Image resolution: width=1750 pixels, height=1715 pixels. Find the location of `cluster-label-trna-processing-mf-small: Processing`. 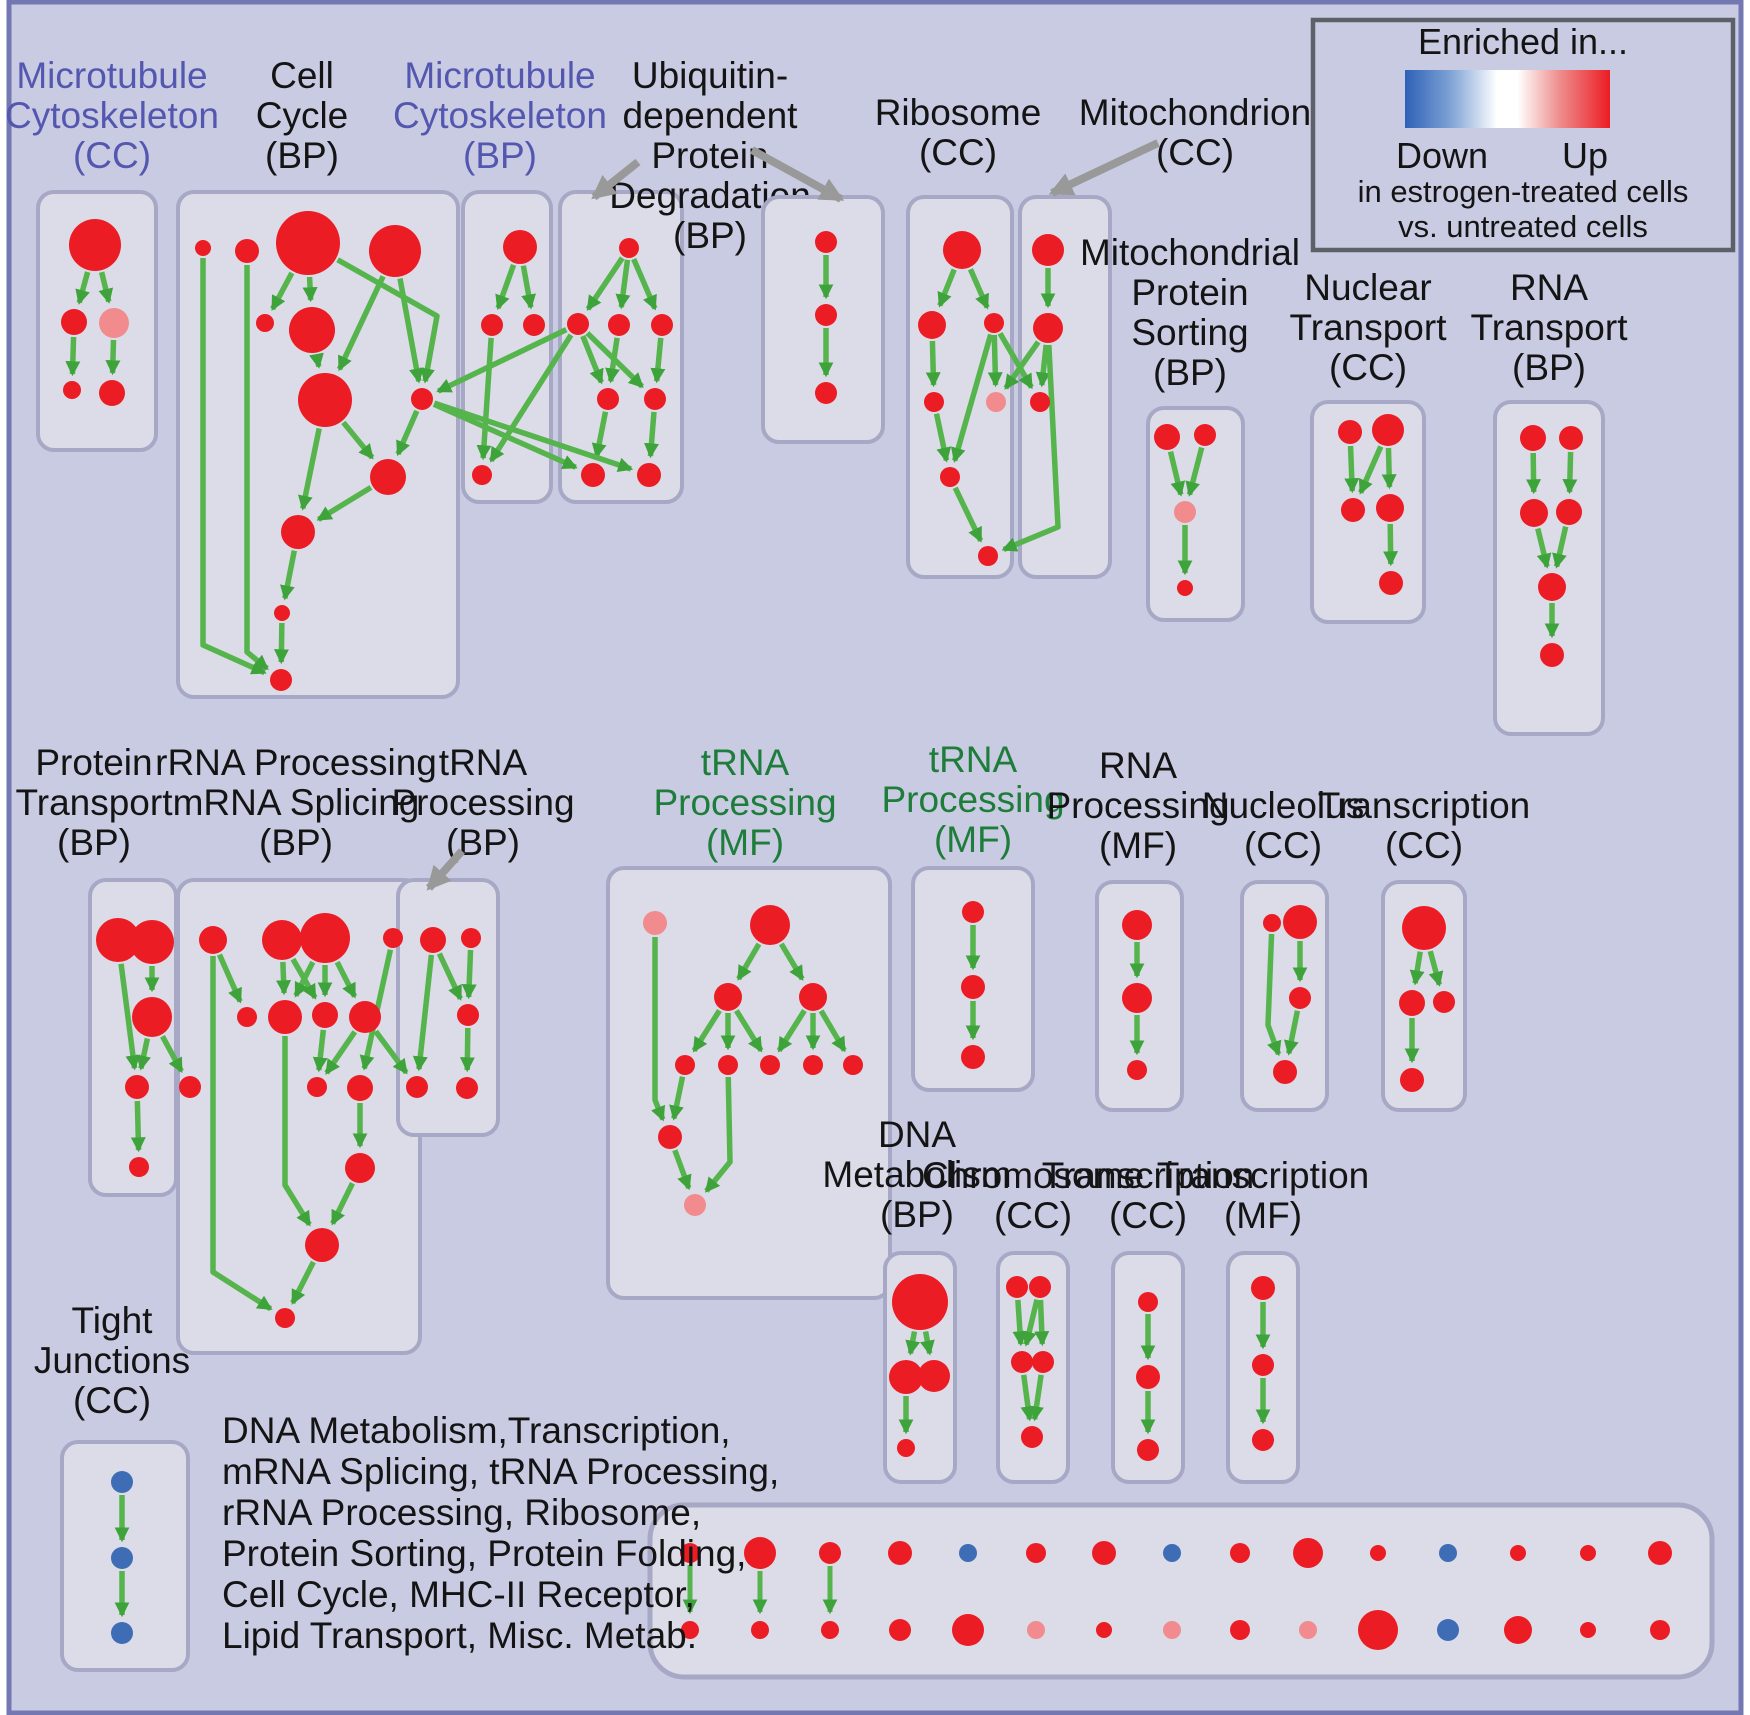

cluster-label-trna-processing-mf-small: Processing is located at coordinates (972, 799).